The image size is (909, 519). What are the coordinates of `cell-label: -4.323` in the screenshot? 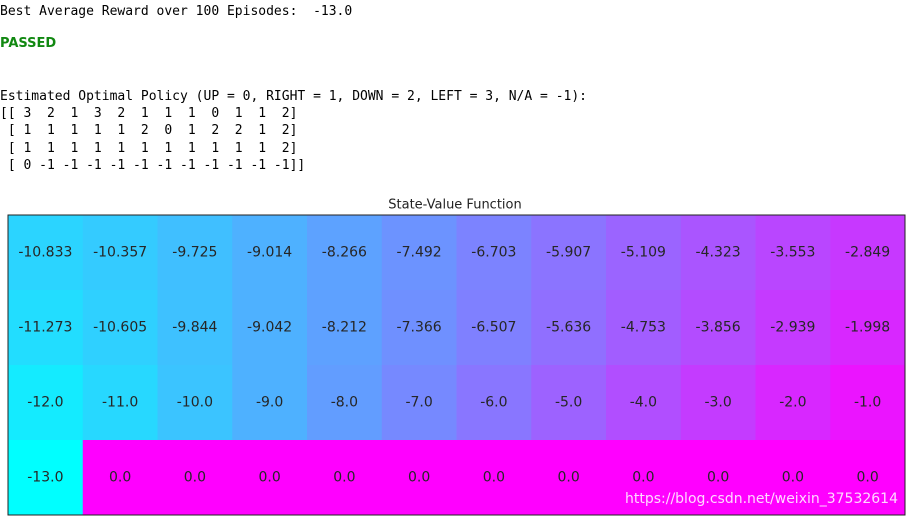 It's located at (718, 253).